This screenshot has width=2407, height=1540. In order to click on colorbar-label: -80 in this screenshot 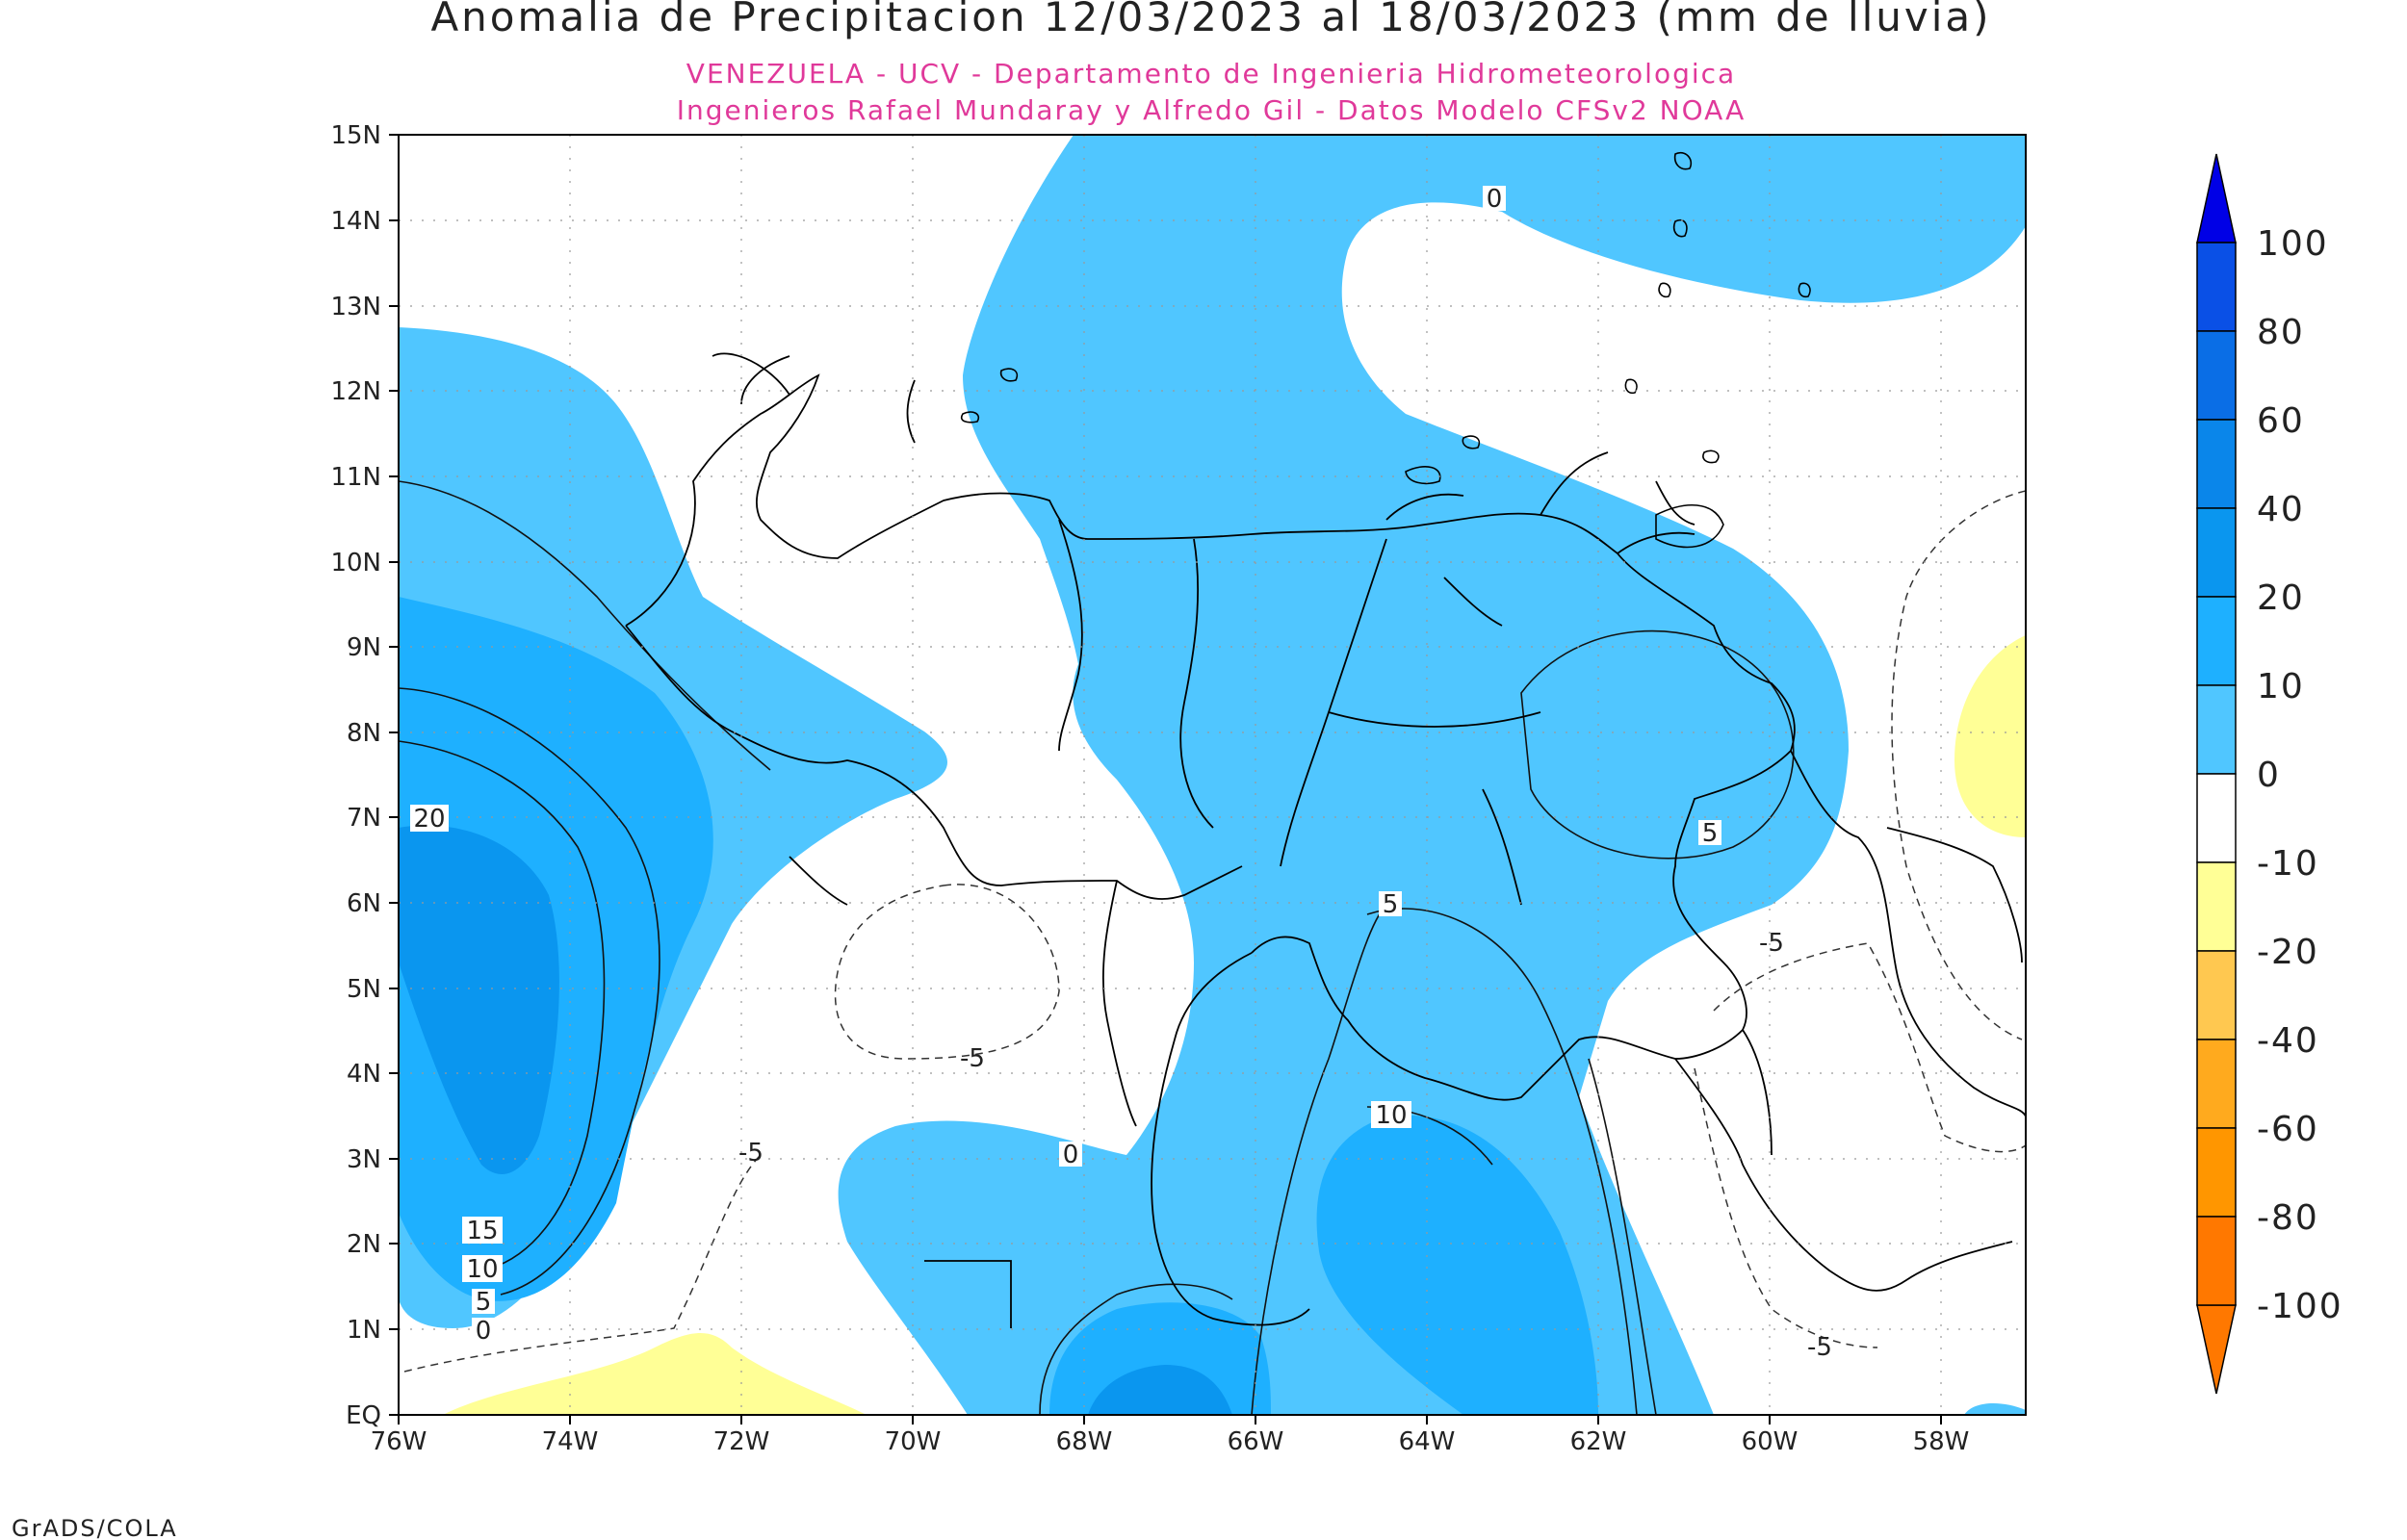, I will do `click(2288, 1218)`.